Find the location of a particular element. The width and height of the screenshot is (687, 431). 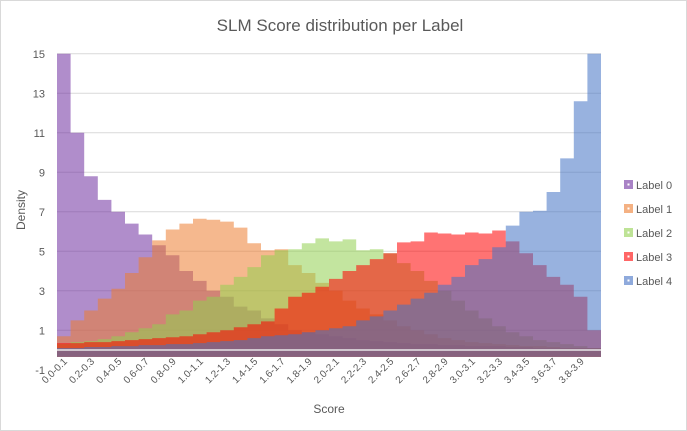

x-tick-label: 3.0-3.1 is located at coordinates (463, 371).